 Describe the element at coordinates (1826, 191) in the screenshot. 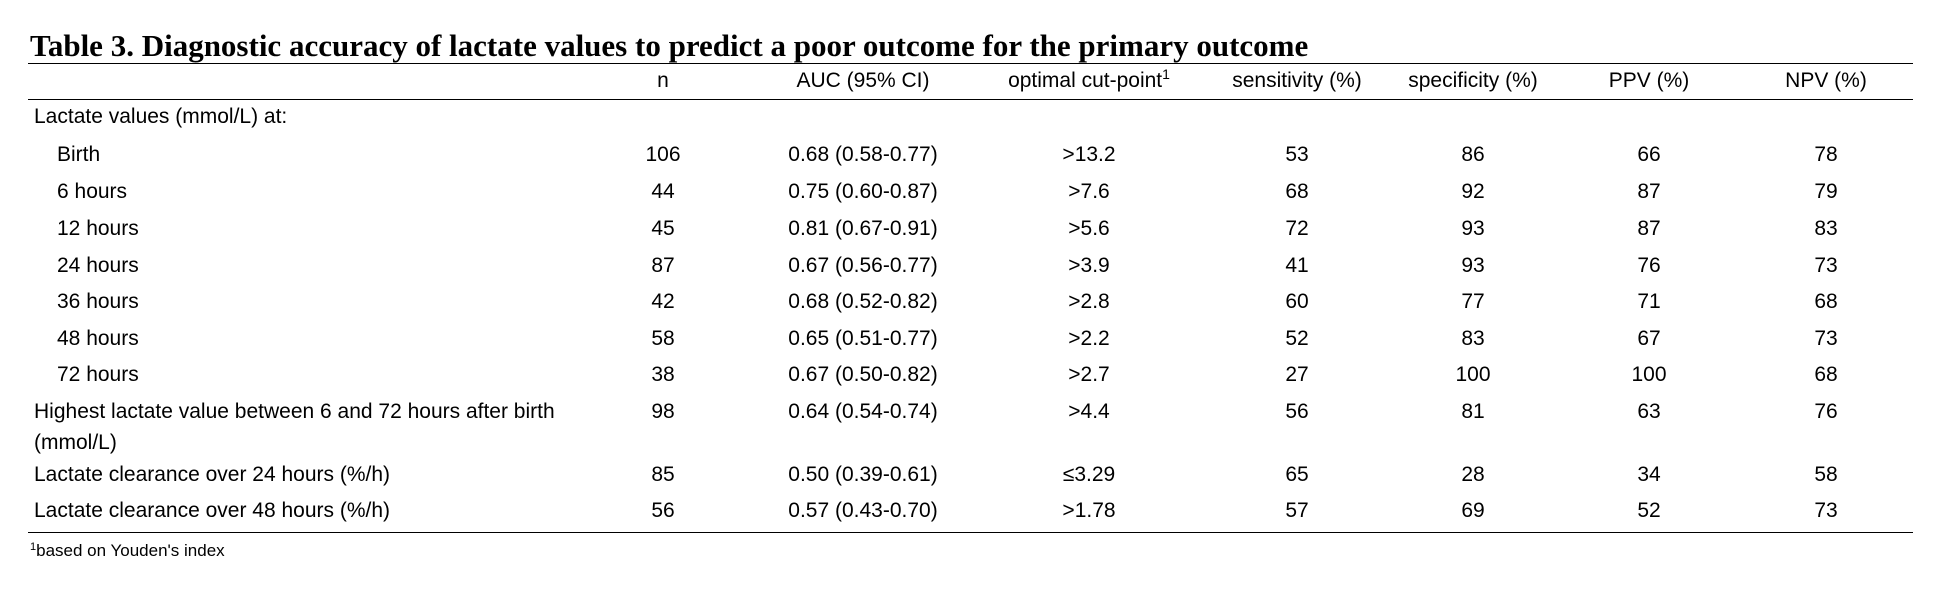

I see `cell: 79` at that location.